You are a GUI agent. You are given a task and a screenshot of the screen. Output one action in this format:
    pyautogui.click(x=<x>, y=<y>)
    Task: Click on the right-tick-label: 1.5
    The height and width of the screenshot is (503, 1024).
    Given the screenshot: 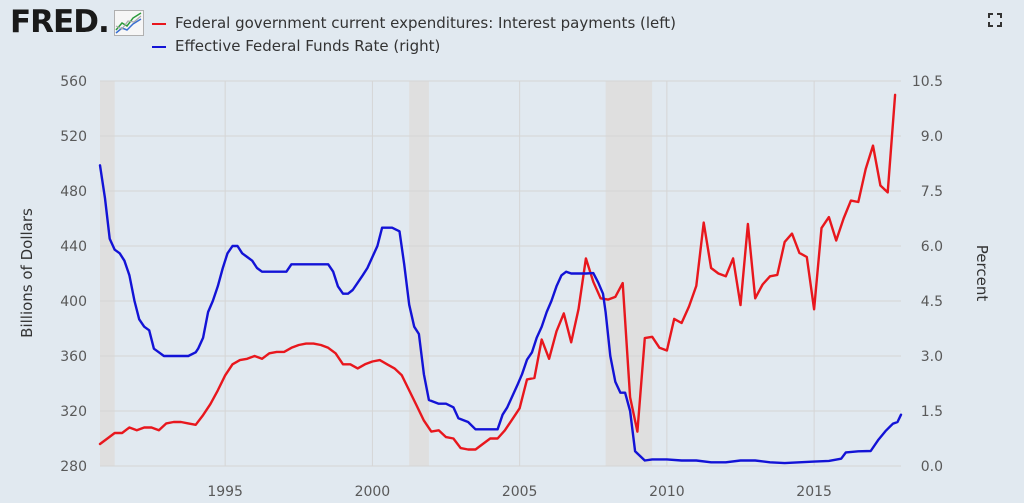 What is the action you would take?
    pyautogui.click(x=932, y=412)
    